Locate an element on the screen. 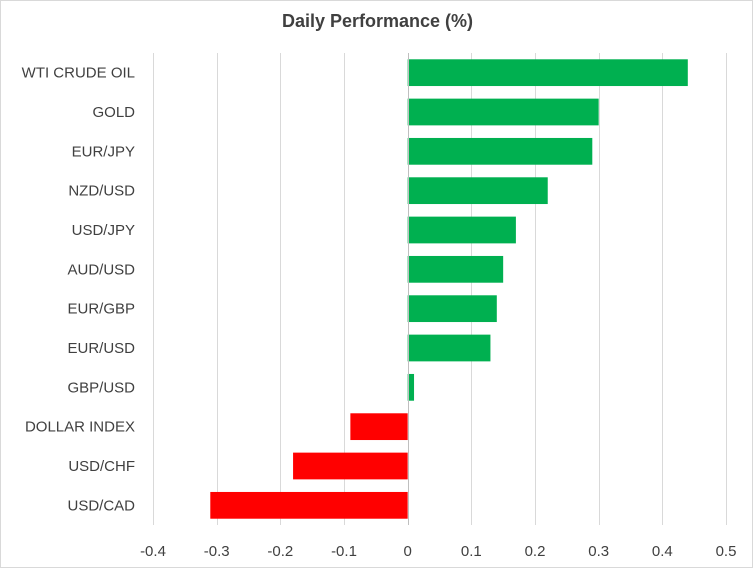 The width and height of the screenshot is (753, 568). category-label: USD/CHF is located at coordinates (101, 466).